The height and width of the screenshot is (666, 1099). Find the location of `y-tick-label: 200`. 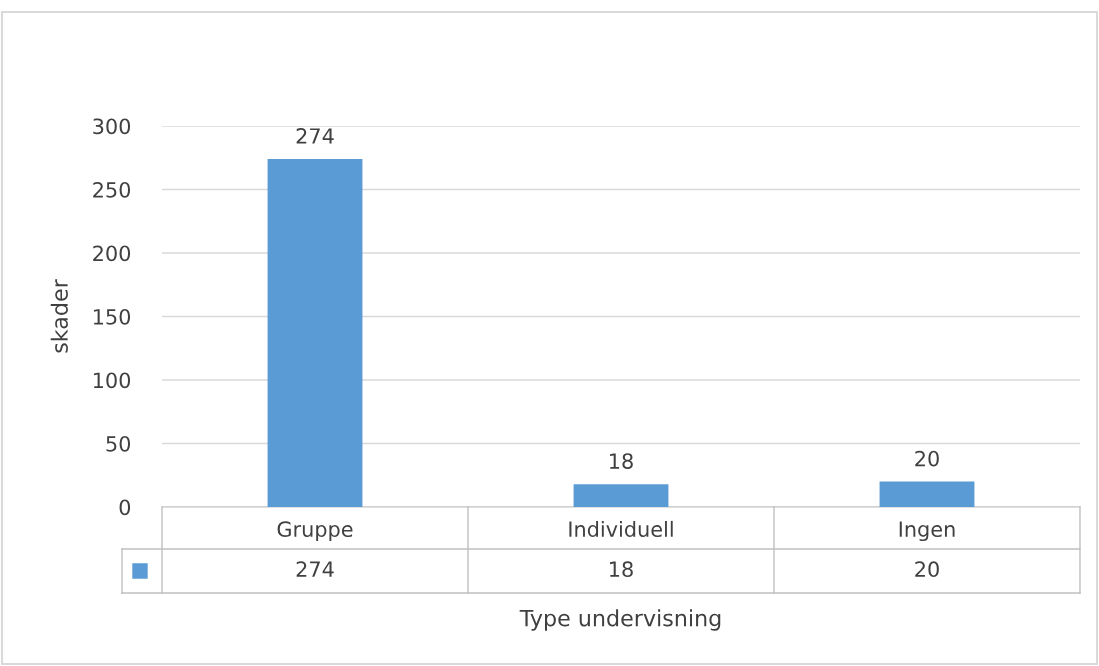

y-tick-label: 200 is located at coordinates (112, 253).